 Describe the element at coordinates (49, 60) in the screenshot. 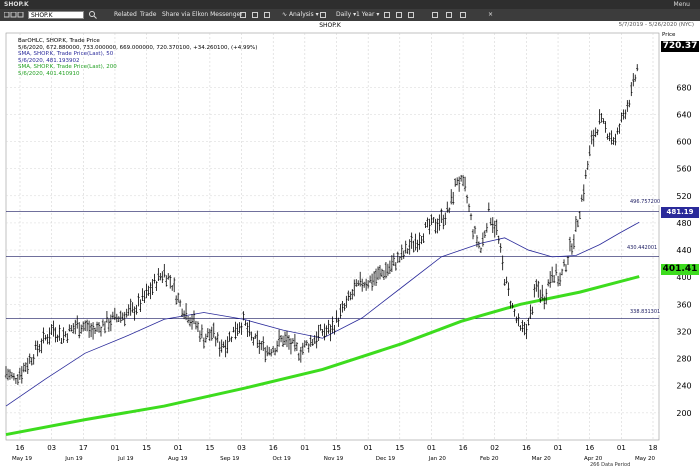

I see `legend-sma50-value: 5/6/2020, 481.193902` at that location.